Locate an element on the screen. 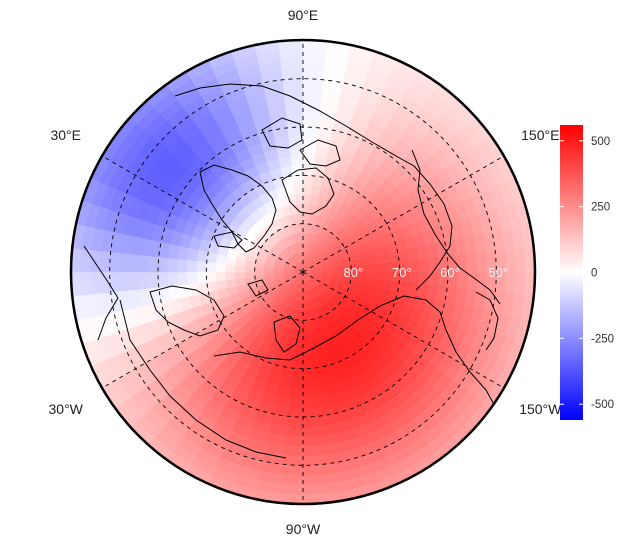  coastline-siberia is located at coordinates (330, 328).